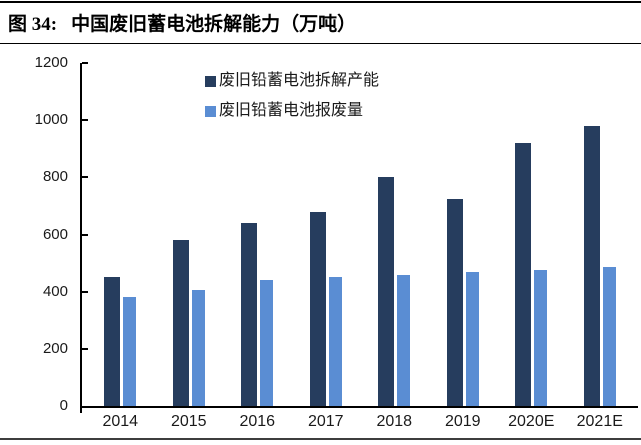  I want to click on bar-group-2016: 2016, so click(257, 246).